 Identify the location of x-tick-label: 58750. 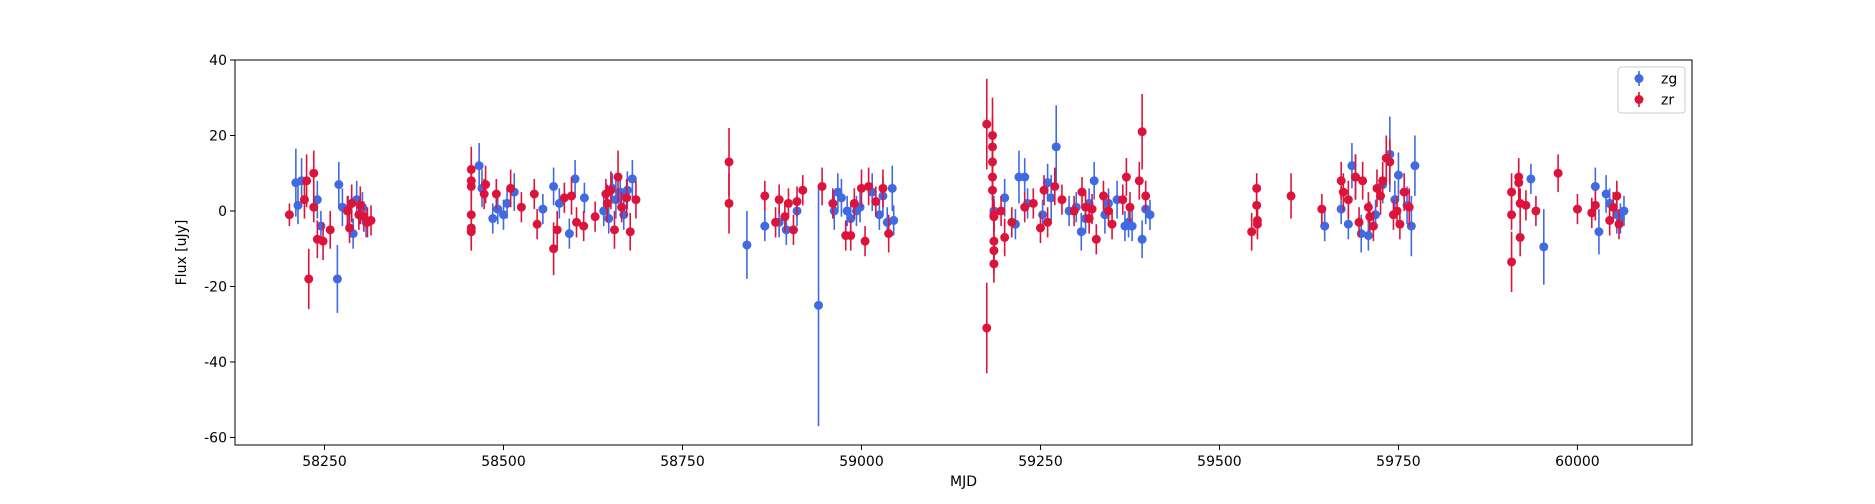
(682, 462).